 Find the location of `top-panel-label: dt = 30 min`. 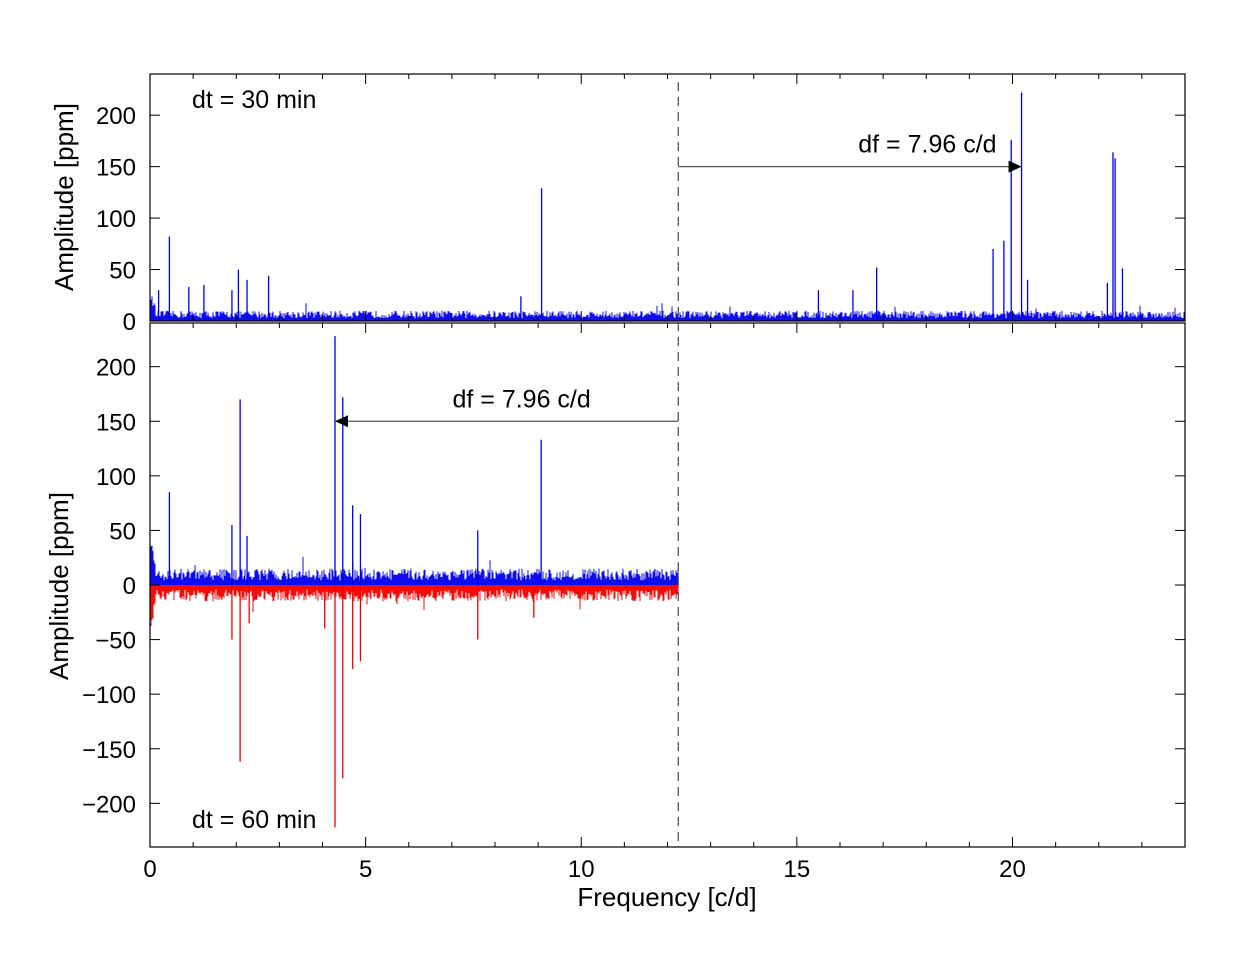

top-panel-label: dt = 30 min is located at coordinates (254, 100).